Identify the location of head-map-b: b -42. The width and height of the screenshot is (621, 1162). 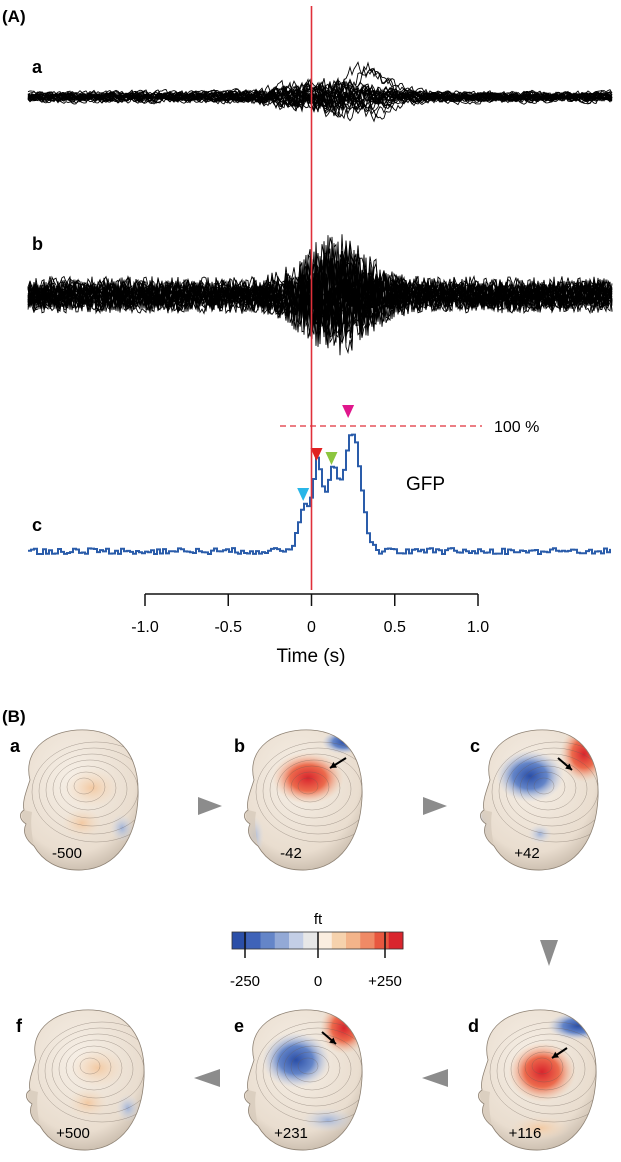
(298, 800).